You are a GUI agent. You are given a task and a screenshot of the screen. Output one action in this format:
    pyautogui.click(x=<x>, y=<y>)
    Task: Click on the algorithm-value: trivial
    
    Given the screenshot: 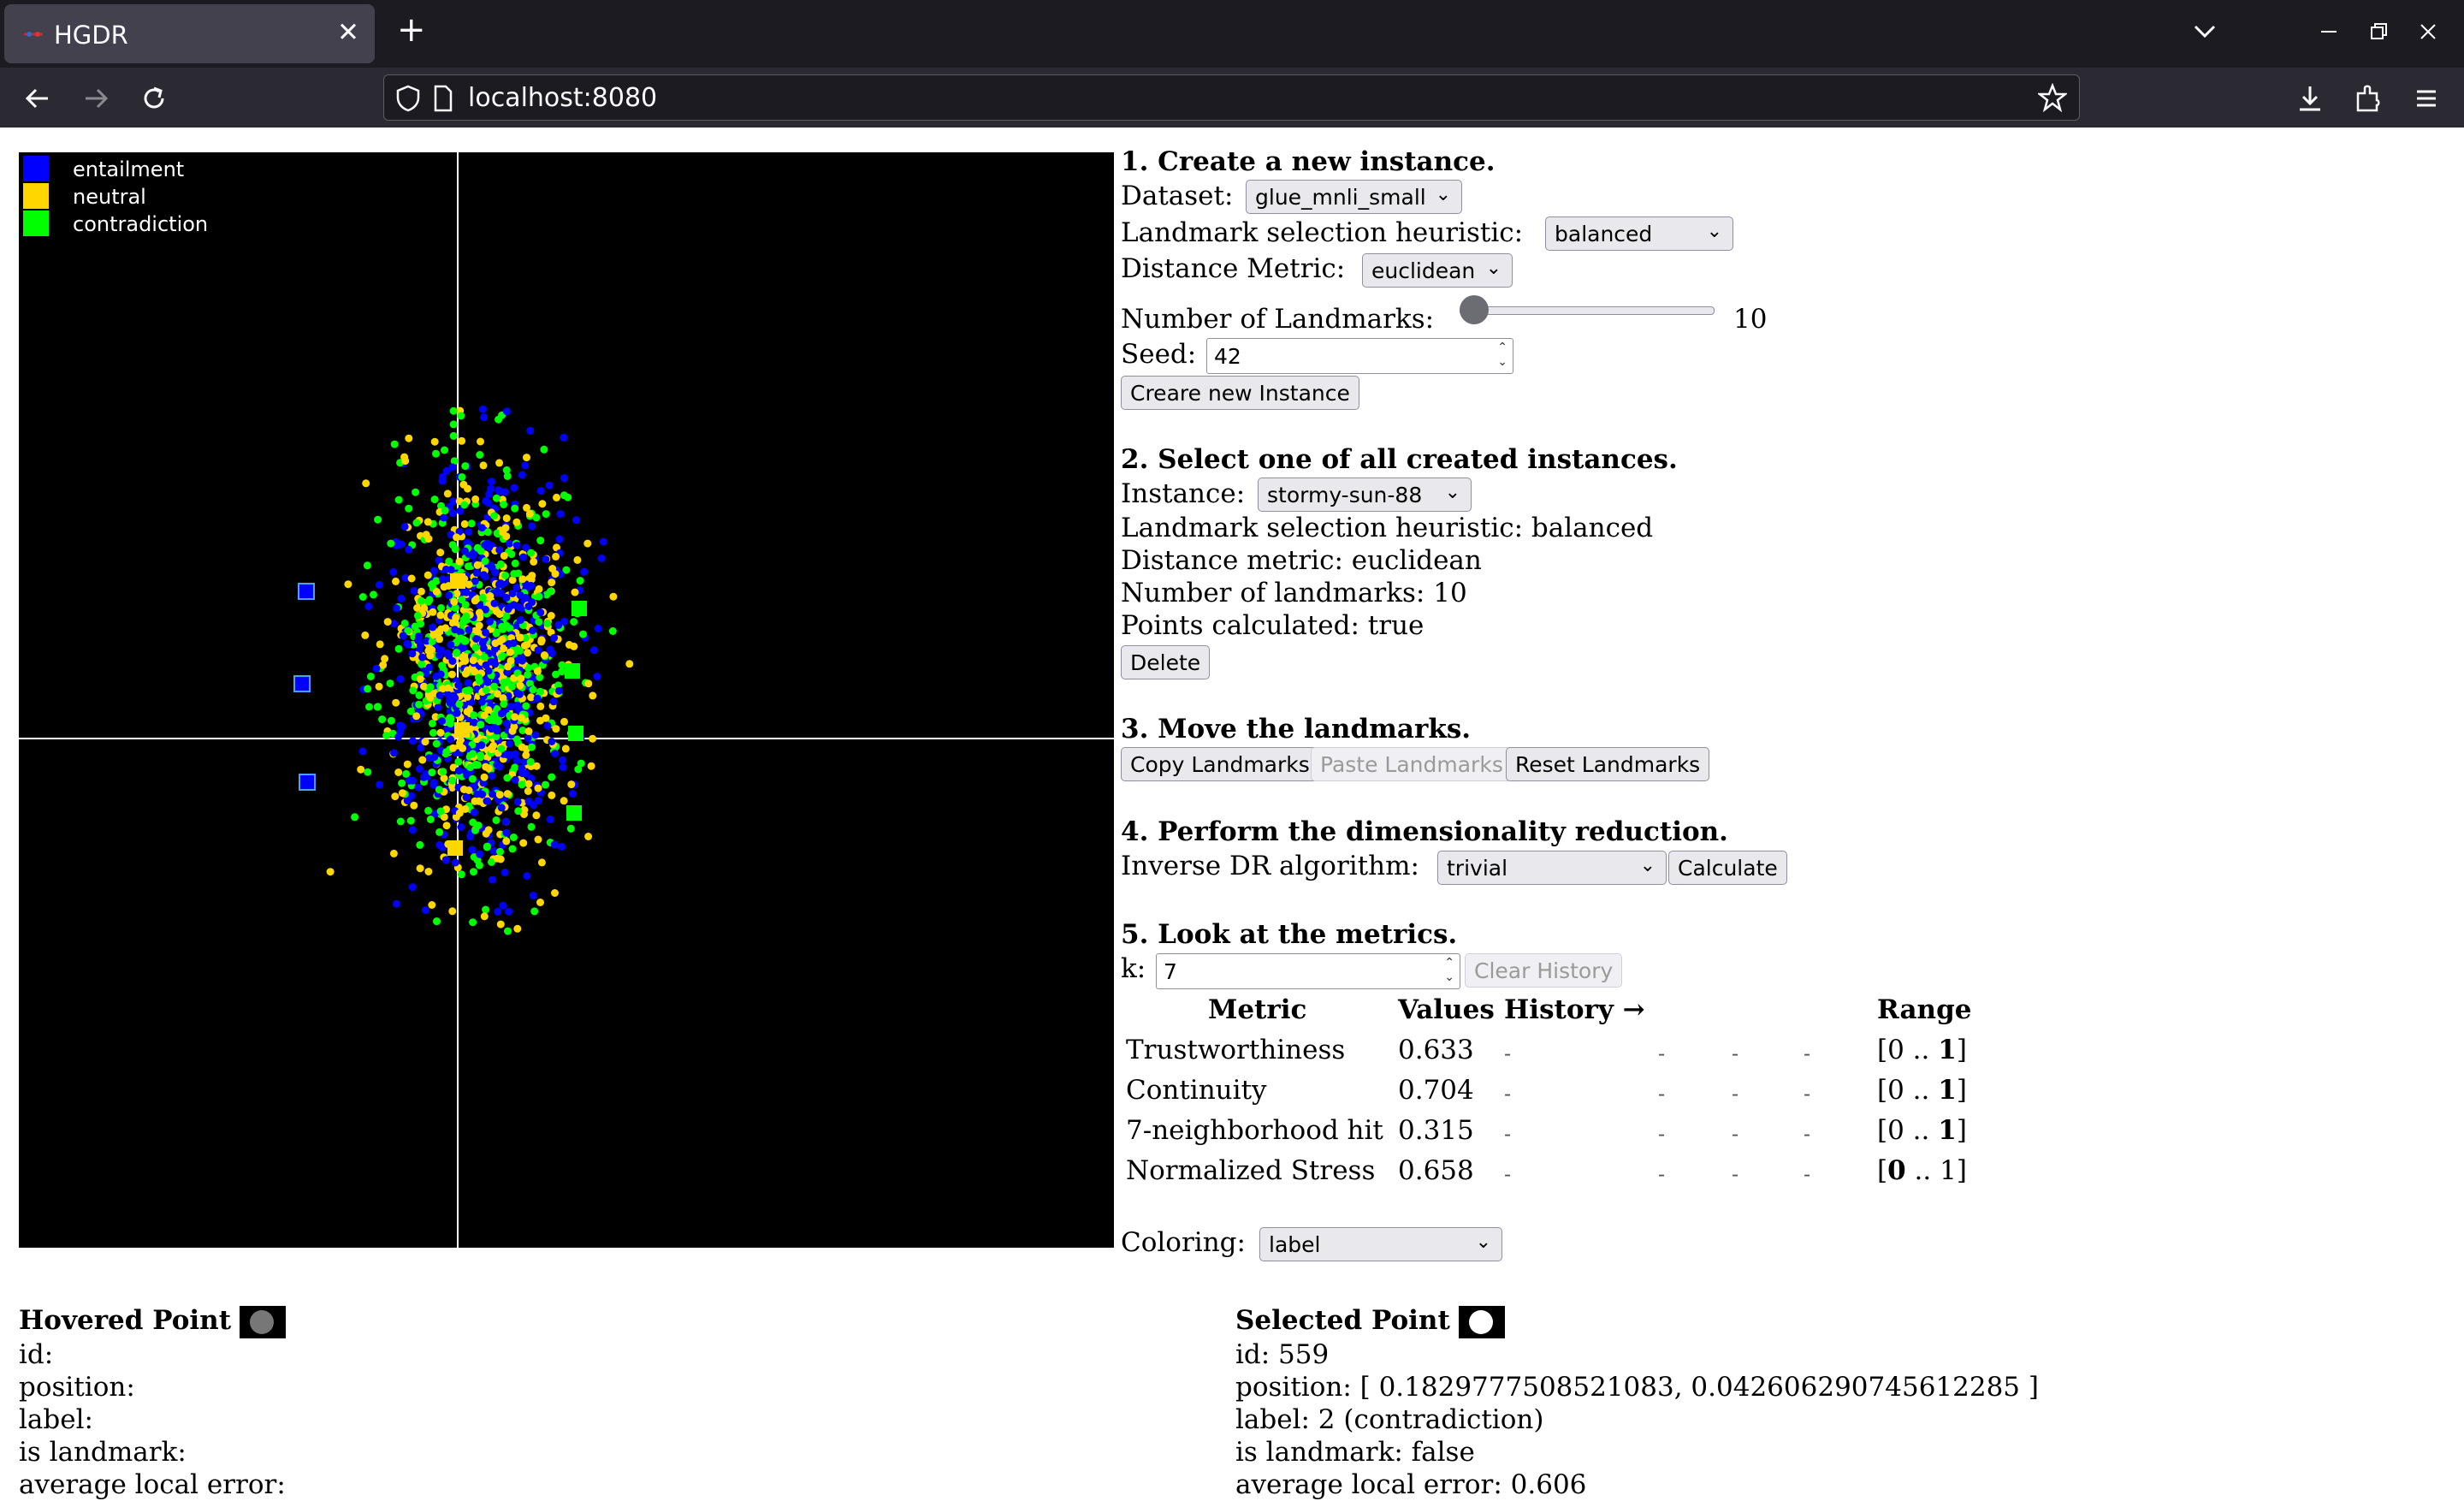 What is the action you would take?
    pyautogui.click(x=1477, y=868)
    